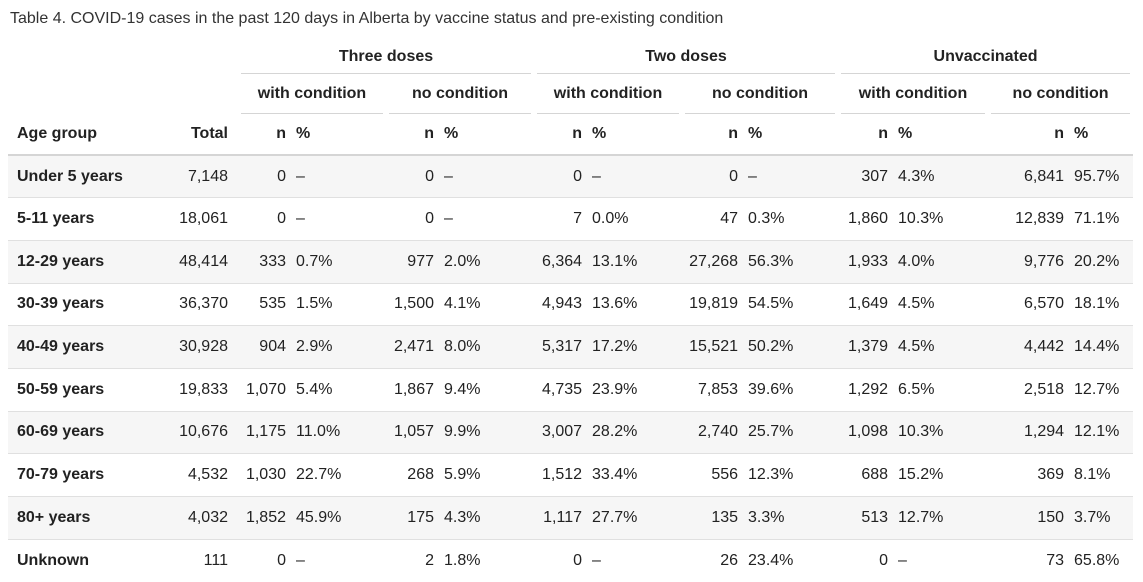 The width and height of the screenshot is (1143, 582). Describe the element at coordinates (686, 57) in the screenshot. I see `group-header-two-doses: Two doses` at that location.